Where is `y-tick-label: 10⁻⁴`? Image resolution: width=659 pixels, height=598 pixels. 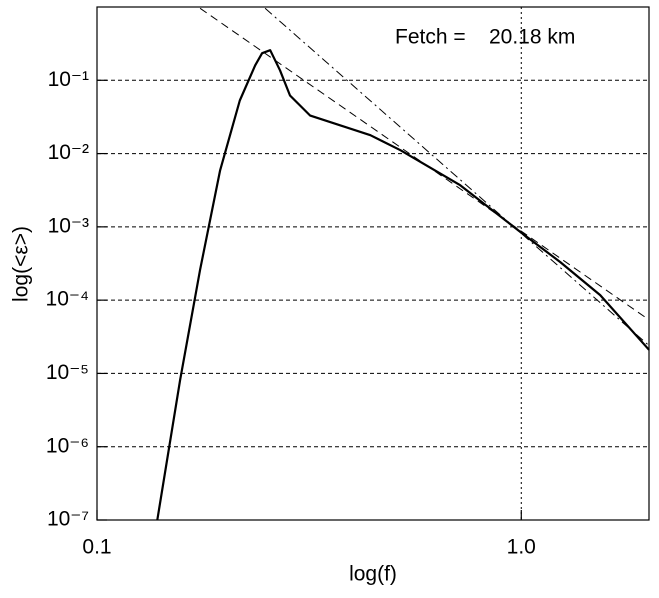 y-tick-label: 10⁻⁴ is located at coordinates (67, 299).